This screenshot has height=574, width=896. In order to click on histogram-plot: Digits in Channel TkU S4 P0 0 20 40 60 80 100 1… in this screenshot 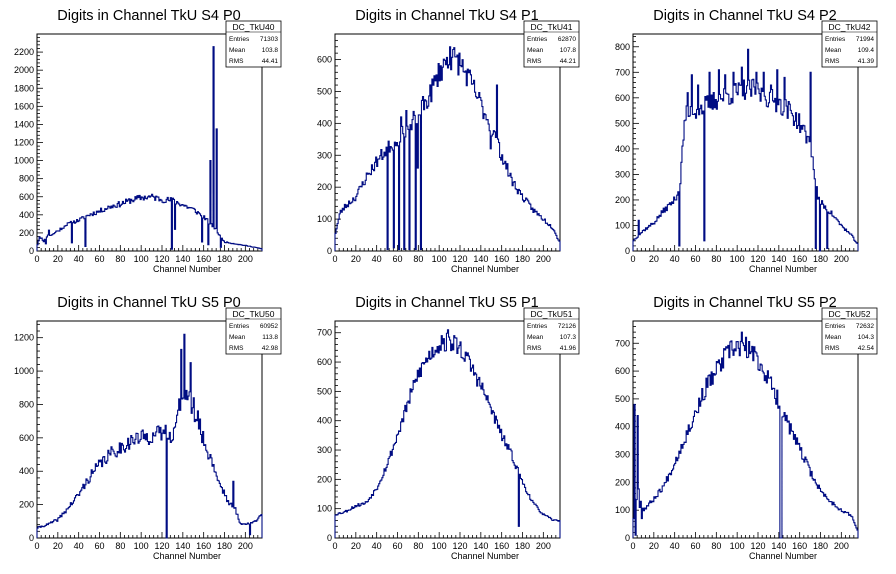, I will do `click(148, 141)`.